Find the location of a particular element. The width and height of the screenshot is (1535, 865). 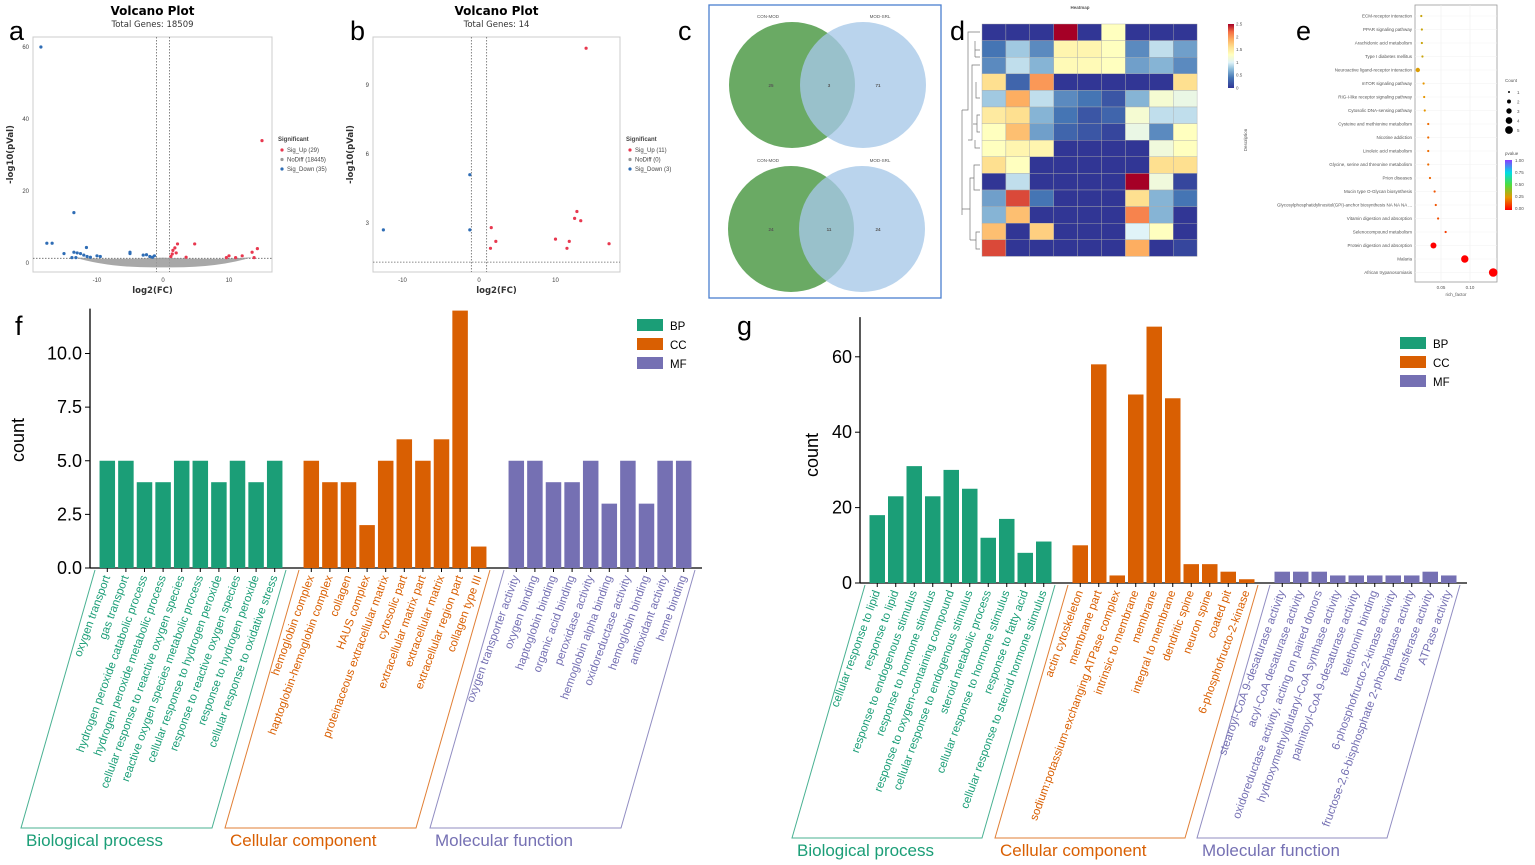

size-legend-label: 1 is located at coordinates (1518, 92).